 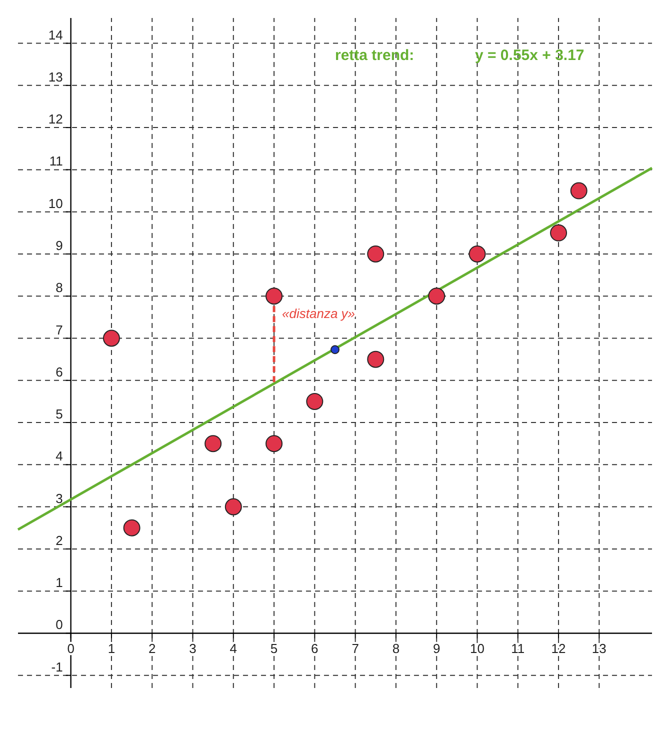 I want to click on x-tick-label: 11, so click(x=518, y=648).